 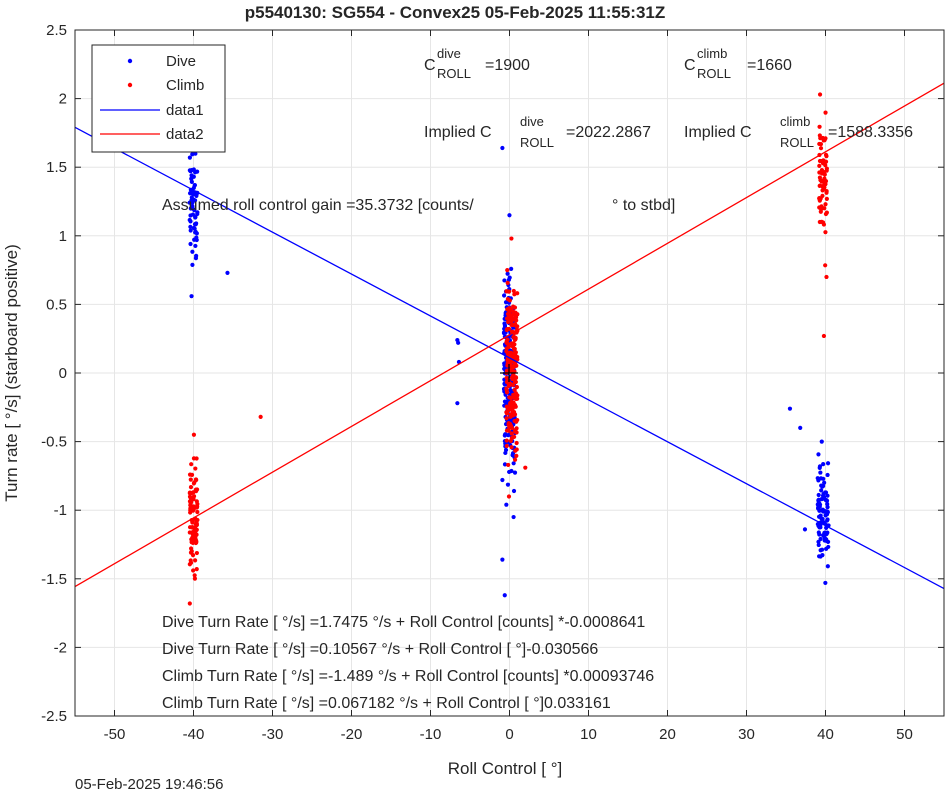 I want to click on x-tick-label: 0, so click(x=509, y=734).